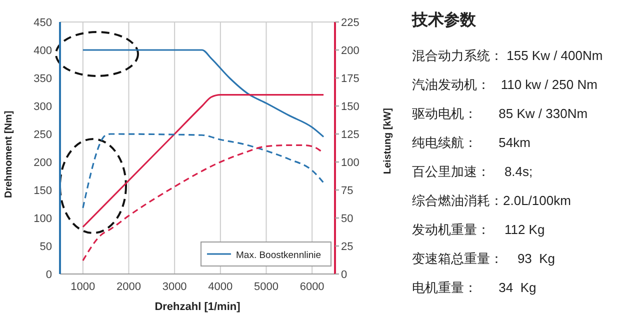  What do you see at coordinates (350, 50) in the screenshot?
I see `y2-tick-label: 200` at bounding box center [350, 50].